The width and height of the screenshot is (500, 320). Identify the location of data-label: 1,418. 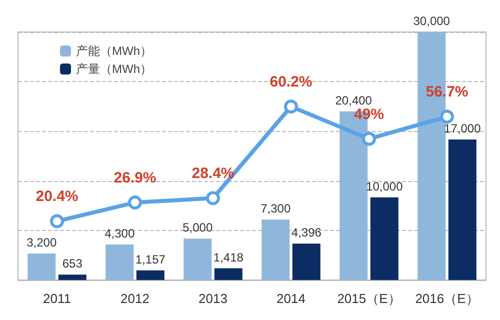
(228, 257).